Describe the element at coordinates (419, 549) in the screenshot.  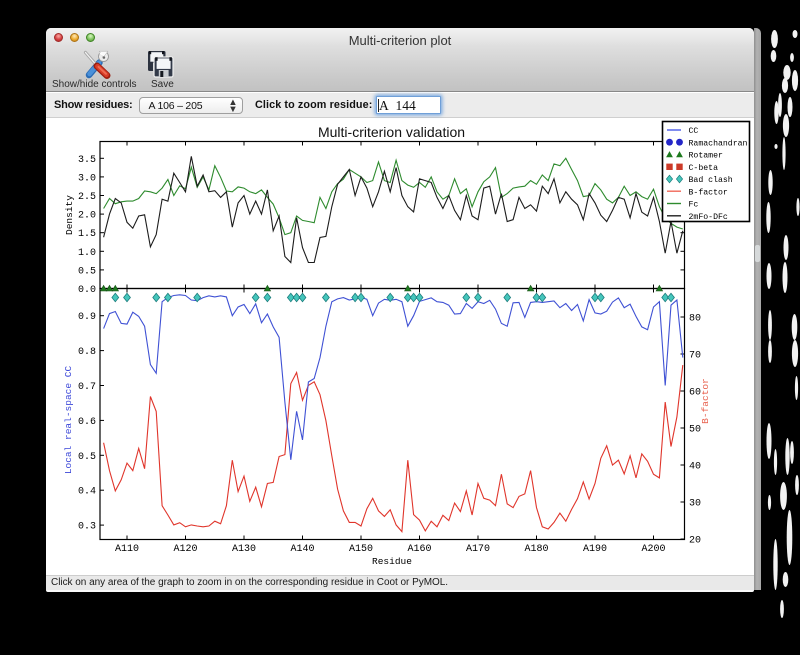
I see `svg-text: A160` at that location.